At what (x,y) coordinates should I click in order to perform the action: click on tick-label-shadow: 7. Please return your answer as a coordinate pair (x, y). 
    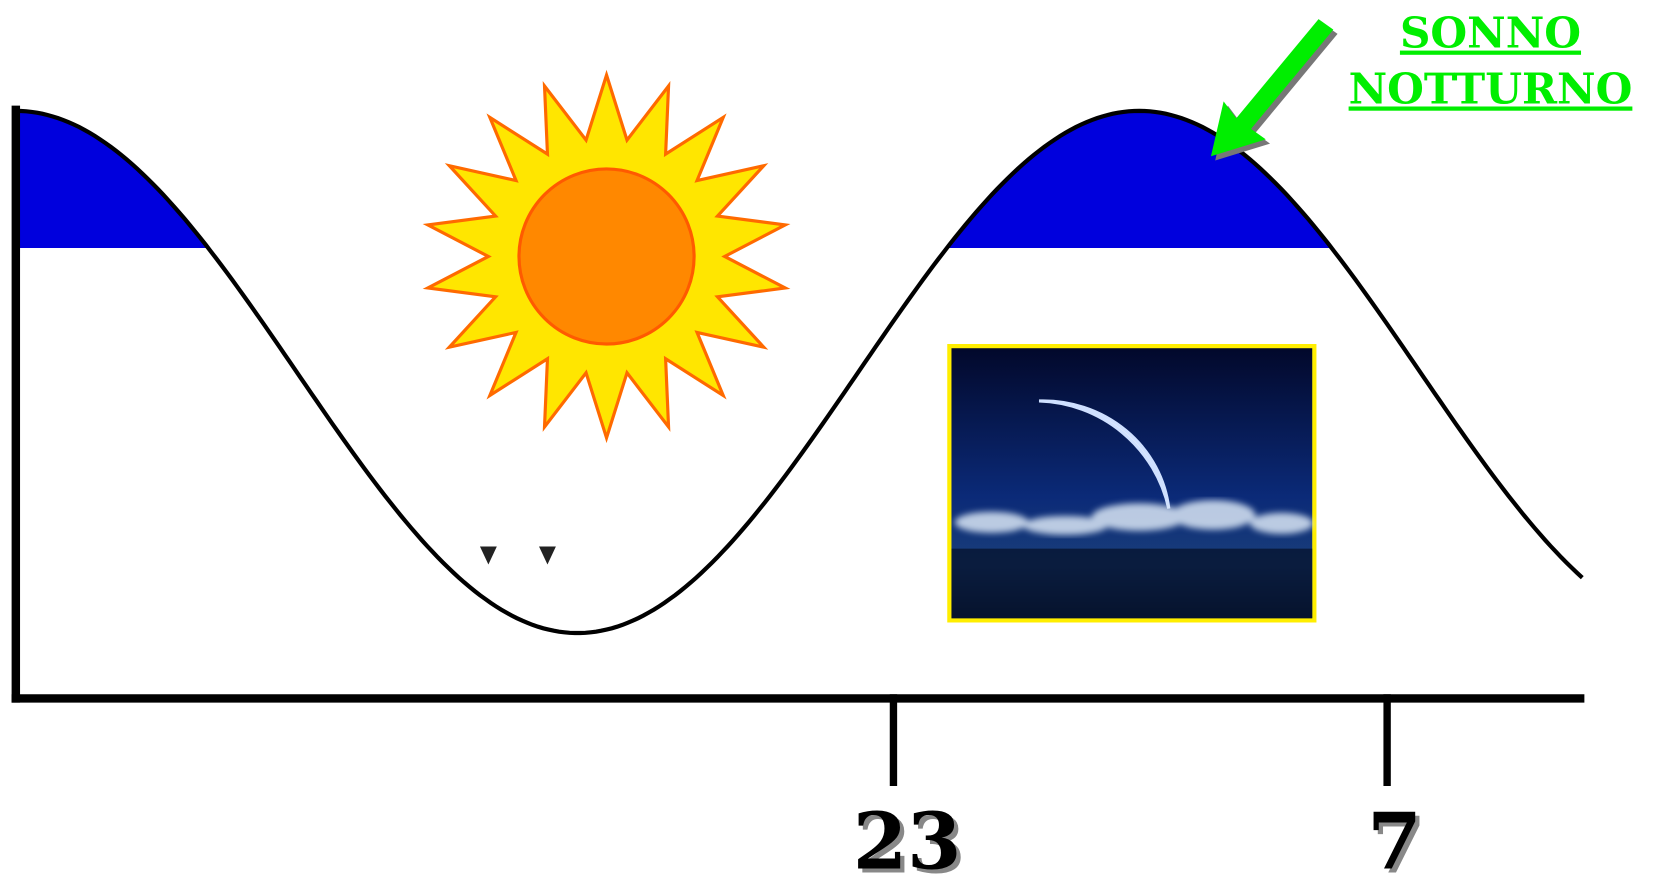
    Looking at the image, I should click on (1399, 840).